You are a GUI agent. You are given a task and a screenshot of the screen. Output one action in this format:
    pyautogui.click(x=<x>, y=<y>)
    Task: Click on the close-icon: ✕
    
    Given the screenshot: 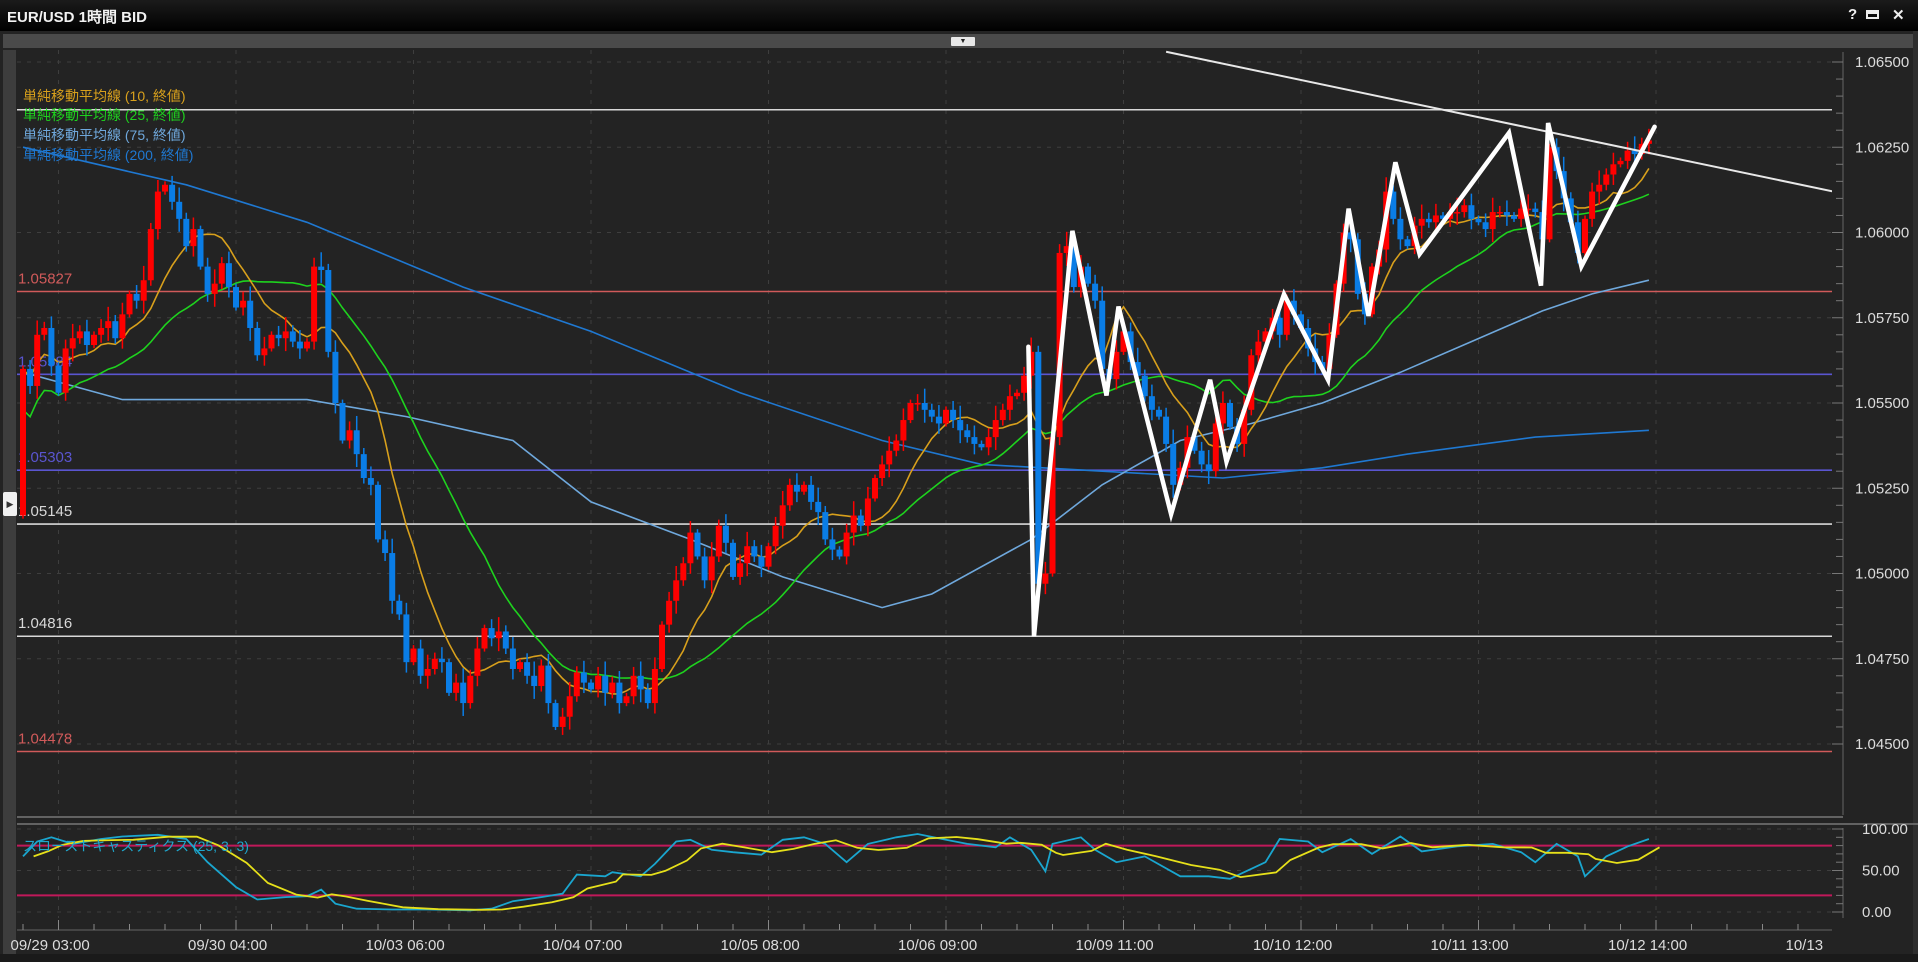 What is the action you would take?
    pyautogui.click(x=1898, y=15)
    